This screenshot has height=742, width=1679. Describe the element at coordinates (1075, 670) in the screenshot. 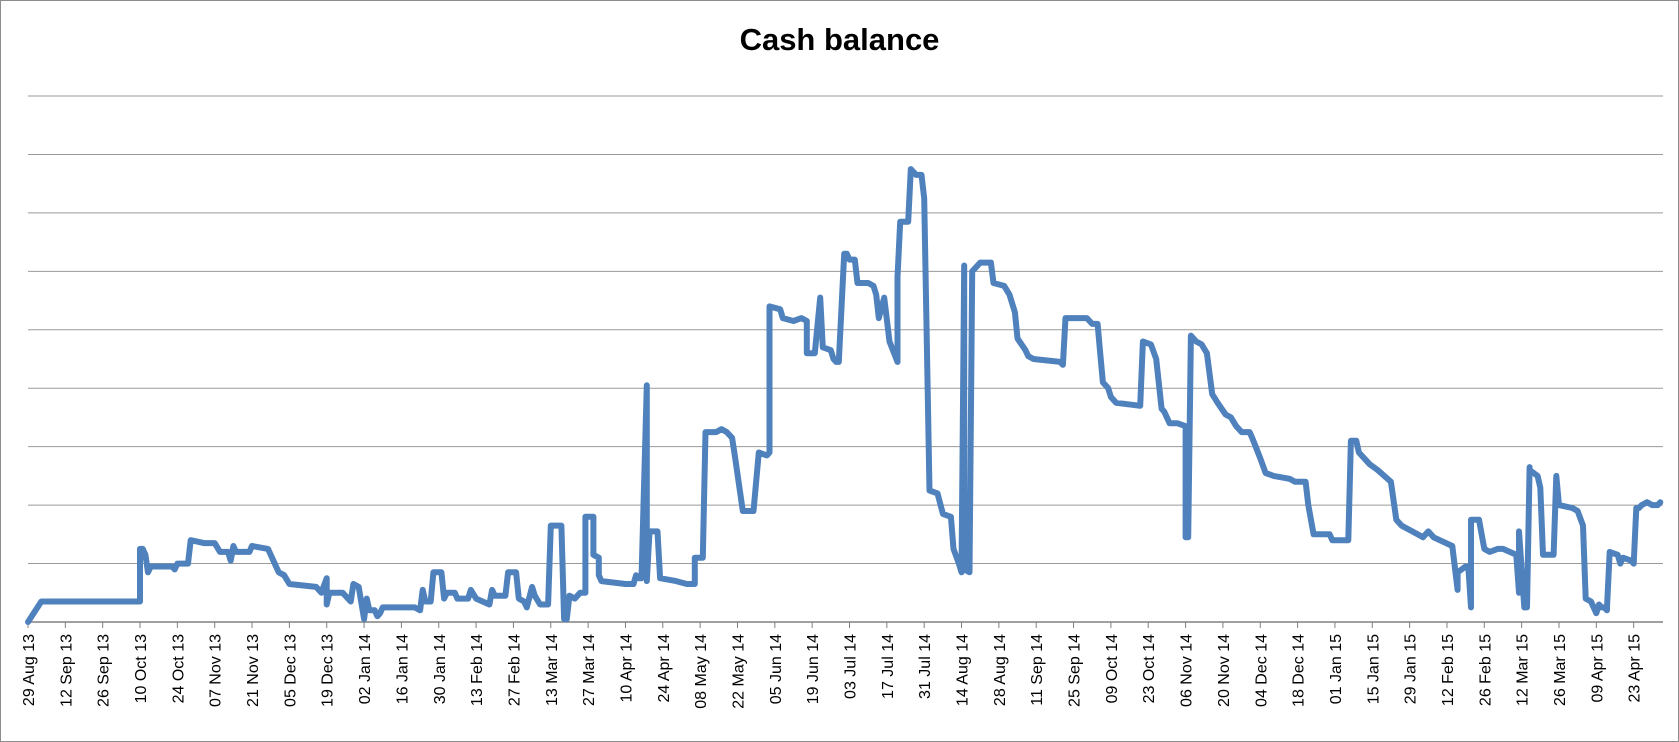

I see `x-tick-label: 25 Sep 14` at that location.